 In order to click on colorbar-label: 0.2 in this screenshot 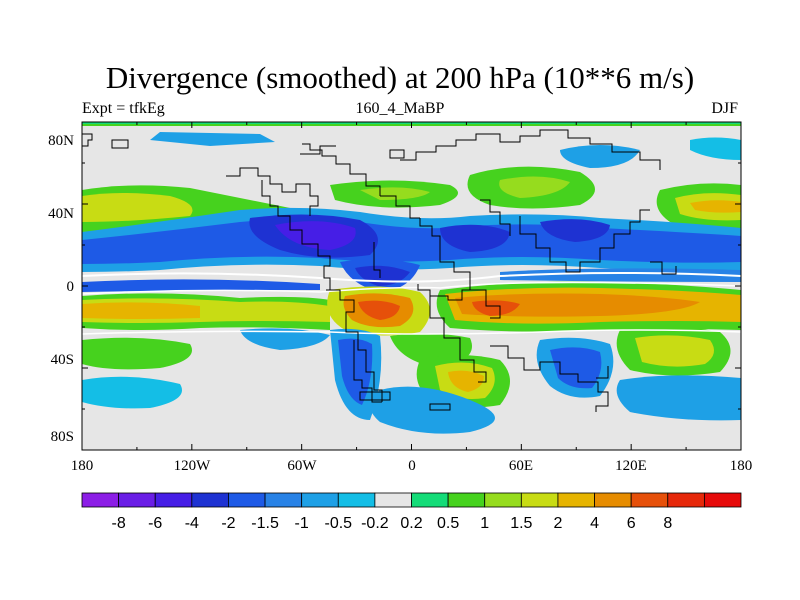, I will do `click(411, 523)`.